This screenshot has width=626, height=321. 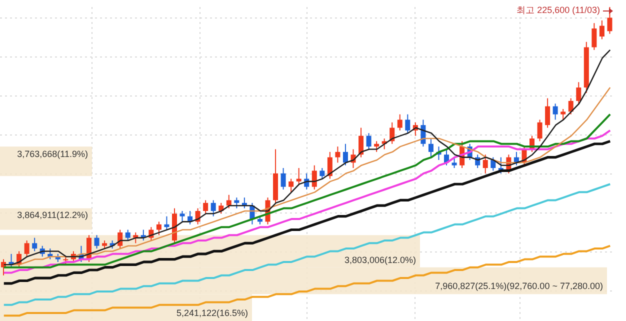 What do you see at coordinates (52, 154) in the screenshot?
I see `band-label: 3,763,668(11.9%)` at bounding box center [52, 154].